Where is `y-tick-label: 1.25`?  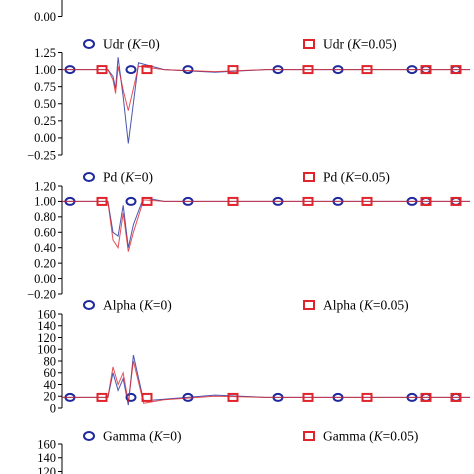
y-tick-label: 1.25 is located at coordinates (45, 53).